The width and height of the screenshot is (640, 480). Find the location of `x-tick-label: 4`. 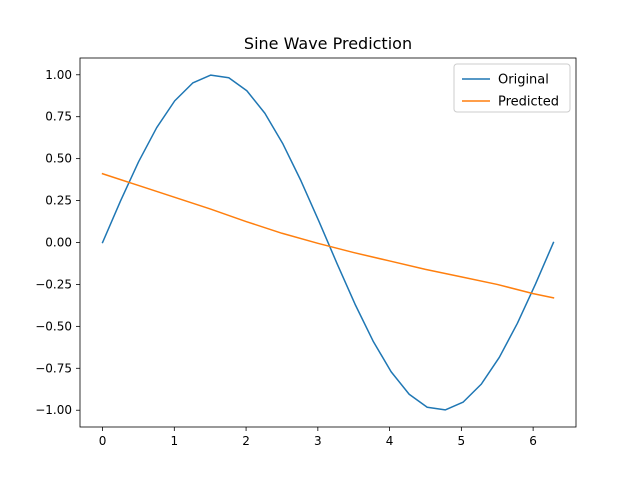

x-tick-label: 4 is located at coordinates (390, 441).